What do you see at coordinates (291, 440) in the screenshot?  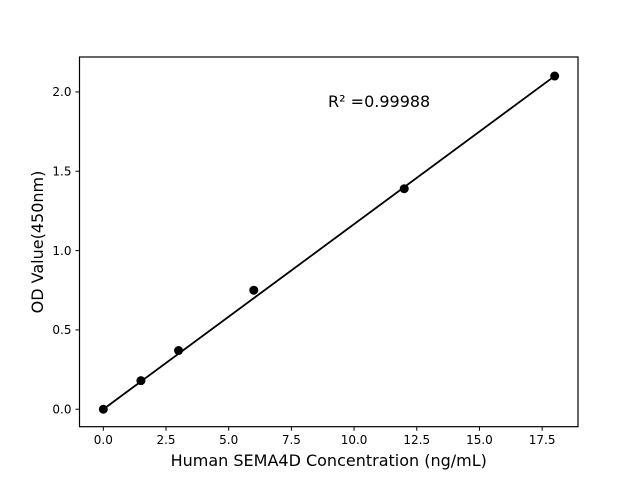 I see `x-tick-label: 7.5` at bounding box center [291, 440].